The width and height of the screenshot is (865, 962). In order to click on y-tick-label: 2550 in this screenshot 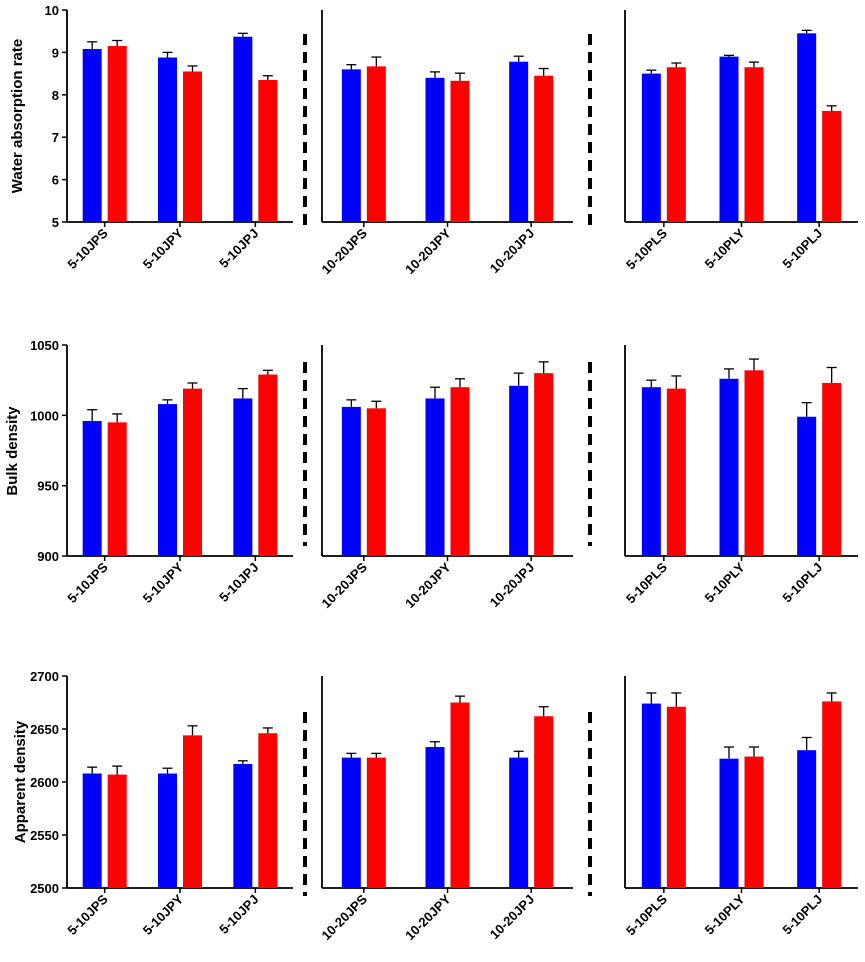, I will do `click(44, 835)`.